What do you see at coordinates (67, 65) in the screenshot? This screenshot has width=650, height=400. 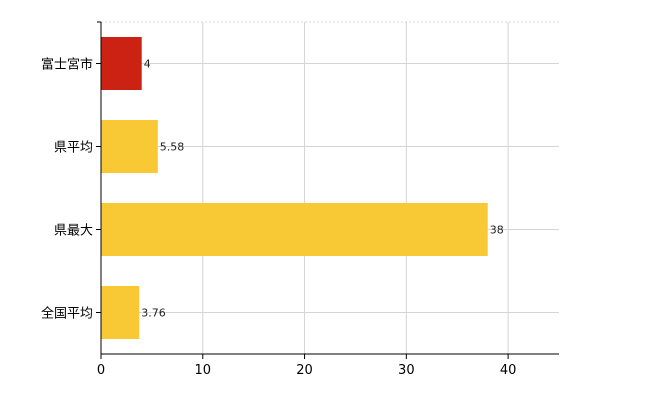 I see `category-label-0: 富士宮市` at bounding box center [67, 65].